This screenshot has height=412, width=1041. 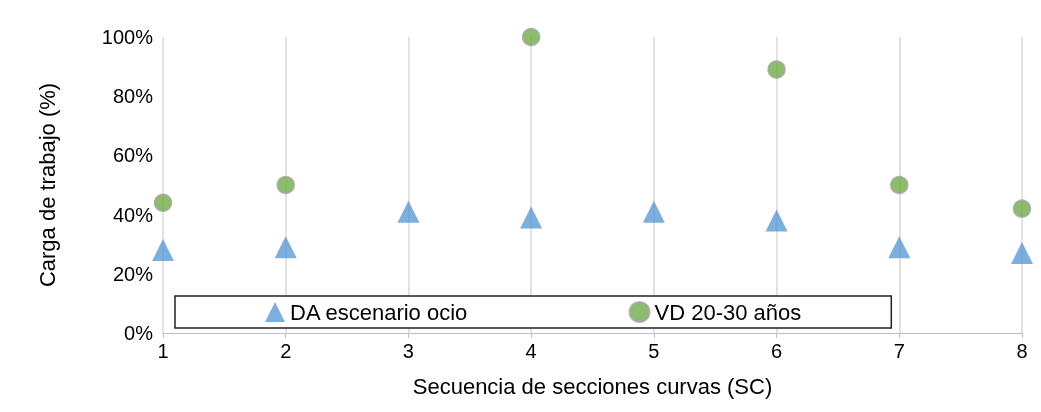 I want to click on x-tick-label: 4, so click(x=531, y=351).